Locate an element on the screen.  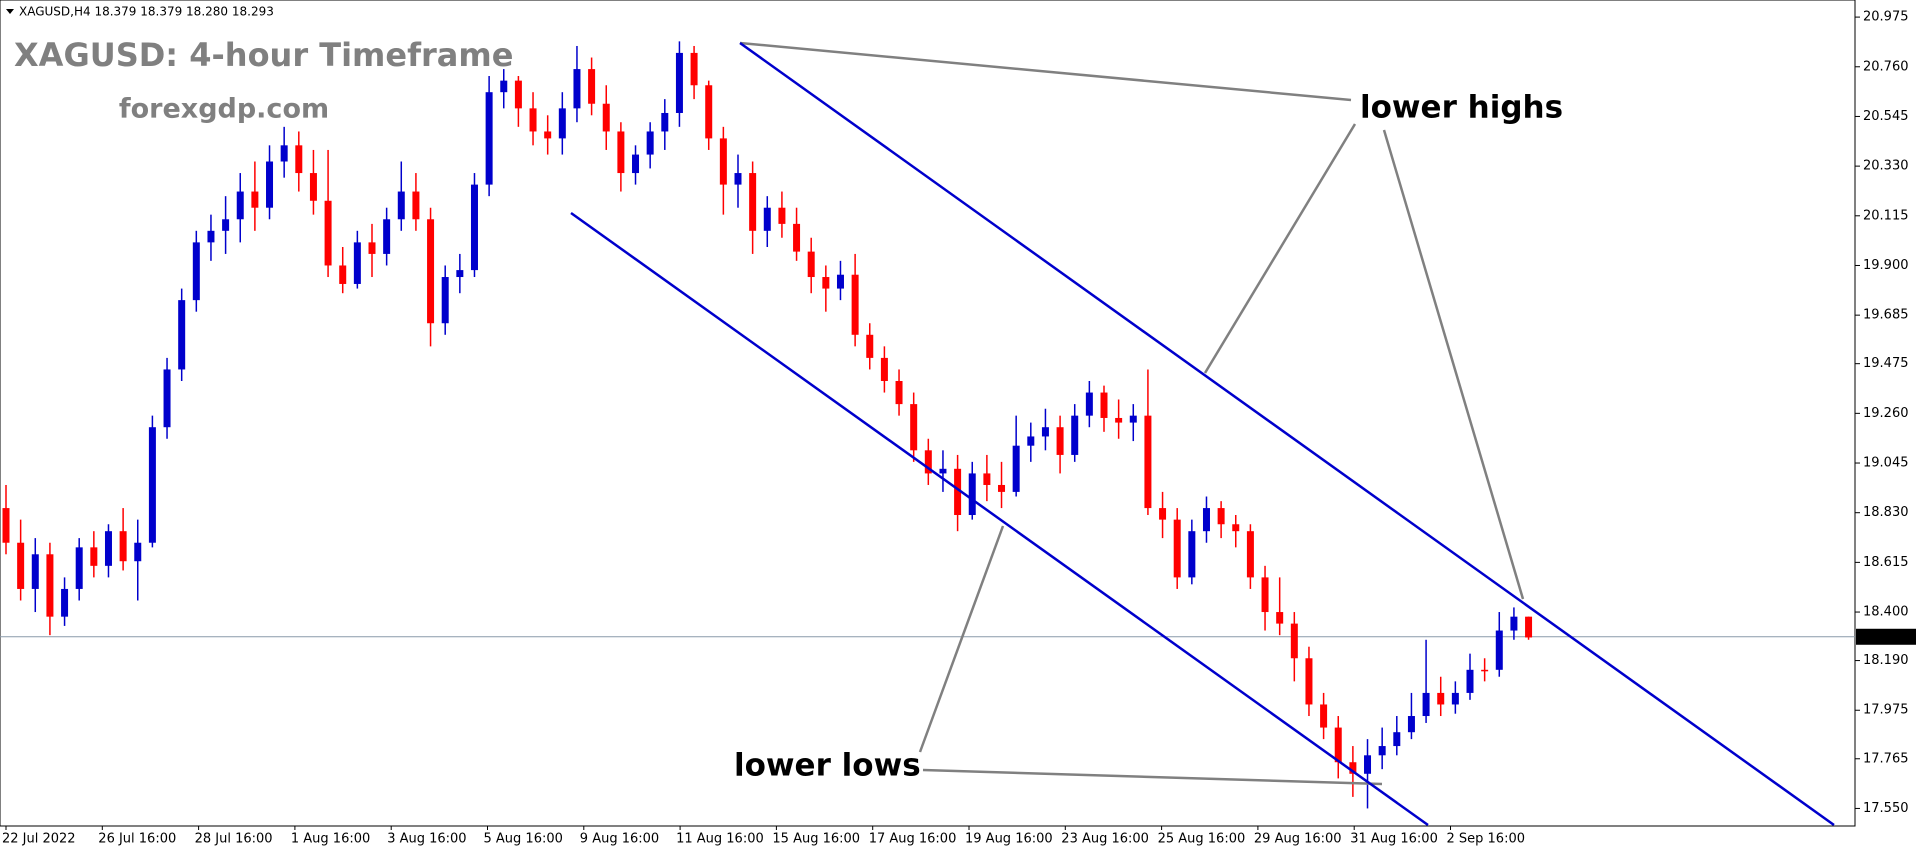
y-tick-label: 19.900 is located at coordinates (1886, 265).